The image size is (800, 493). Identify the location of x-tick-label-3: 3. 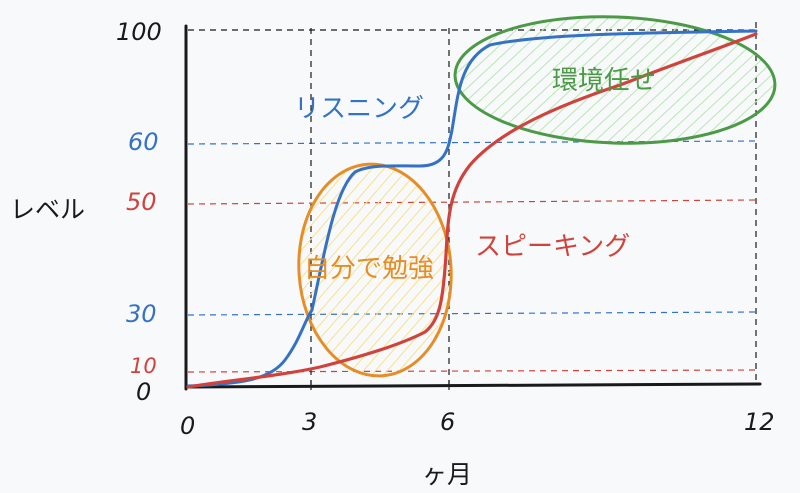
(310, 422).